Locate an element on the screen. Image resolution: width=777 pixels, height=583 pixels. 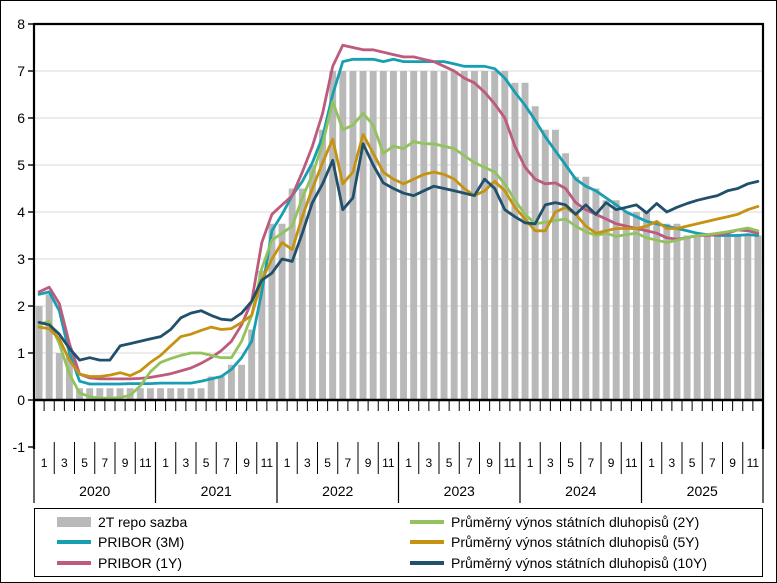
year-label: 2022 is located at coordinates (337, 491).